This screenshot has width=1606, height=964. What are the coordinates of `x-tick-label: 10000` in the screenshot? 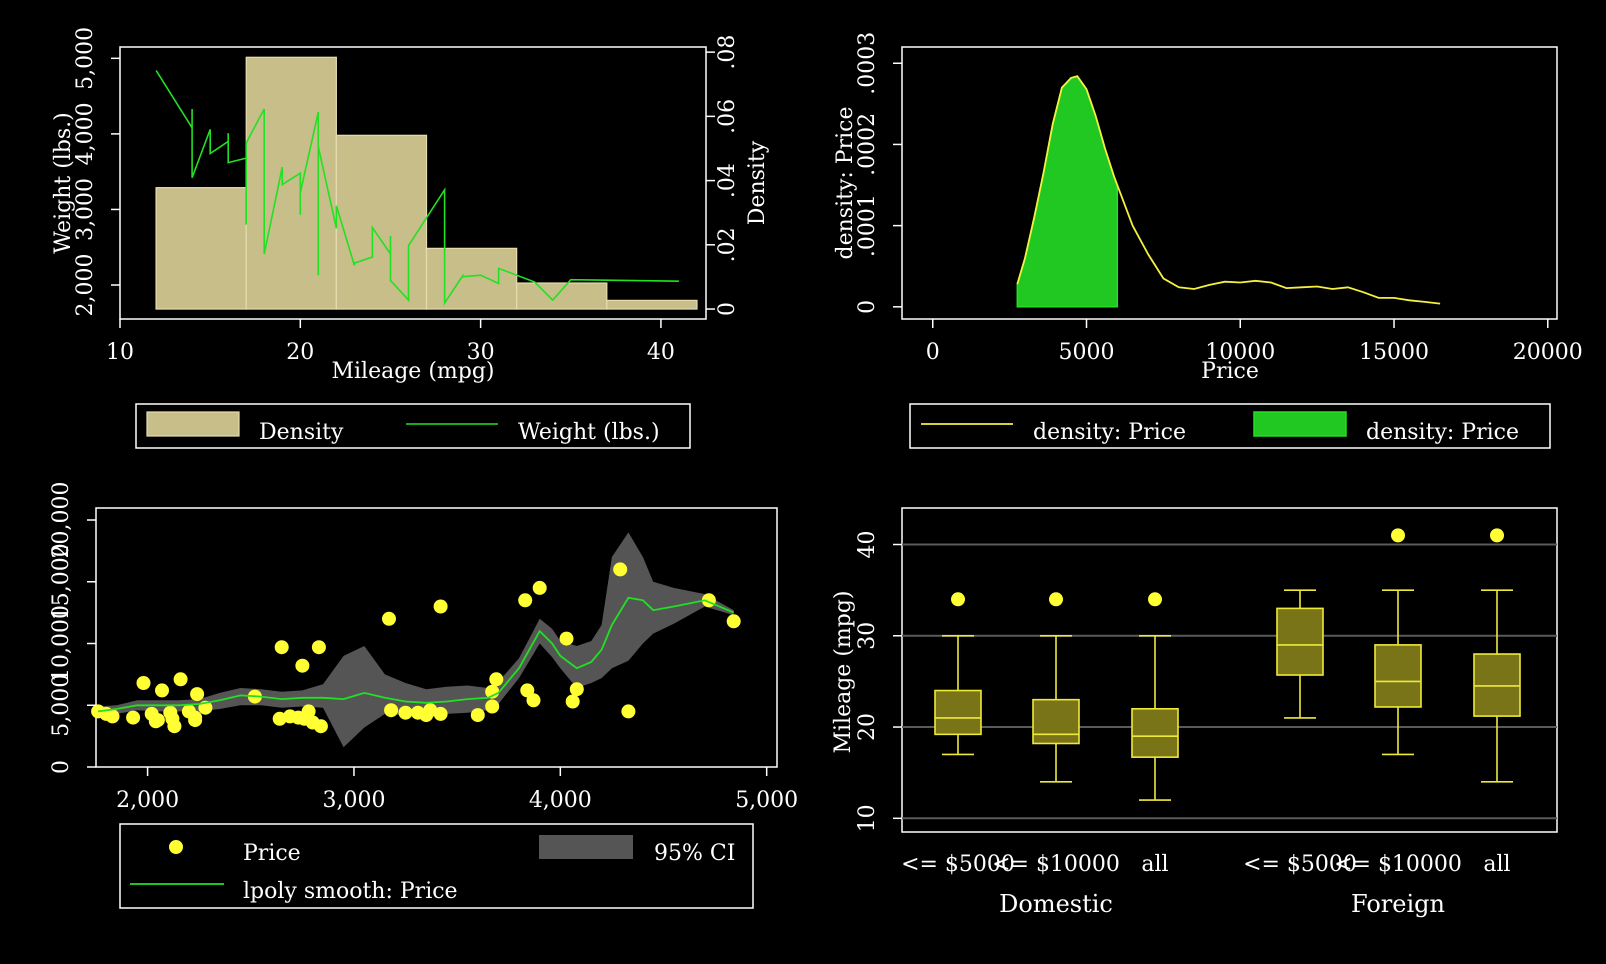 It's located at (1240, 352).